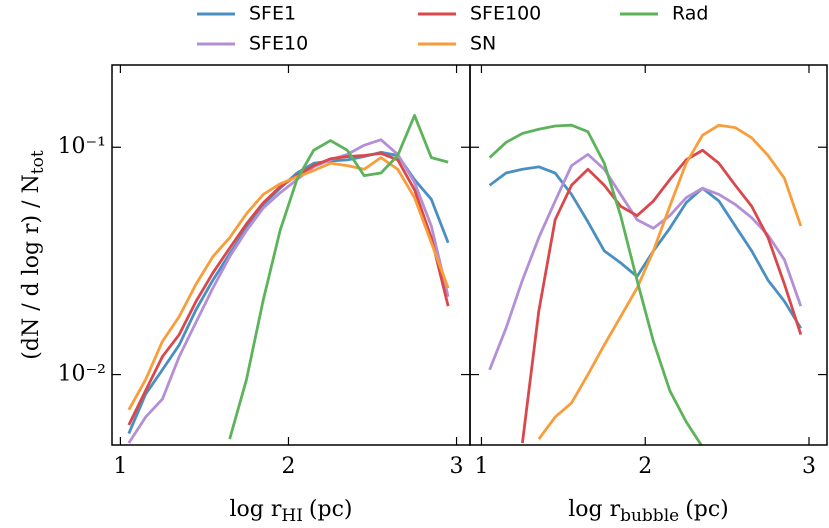 The height and width of the screenshot is (528, 829). I want to click on series-line, so click(645, 247).